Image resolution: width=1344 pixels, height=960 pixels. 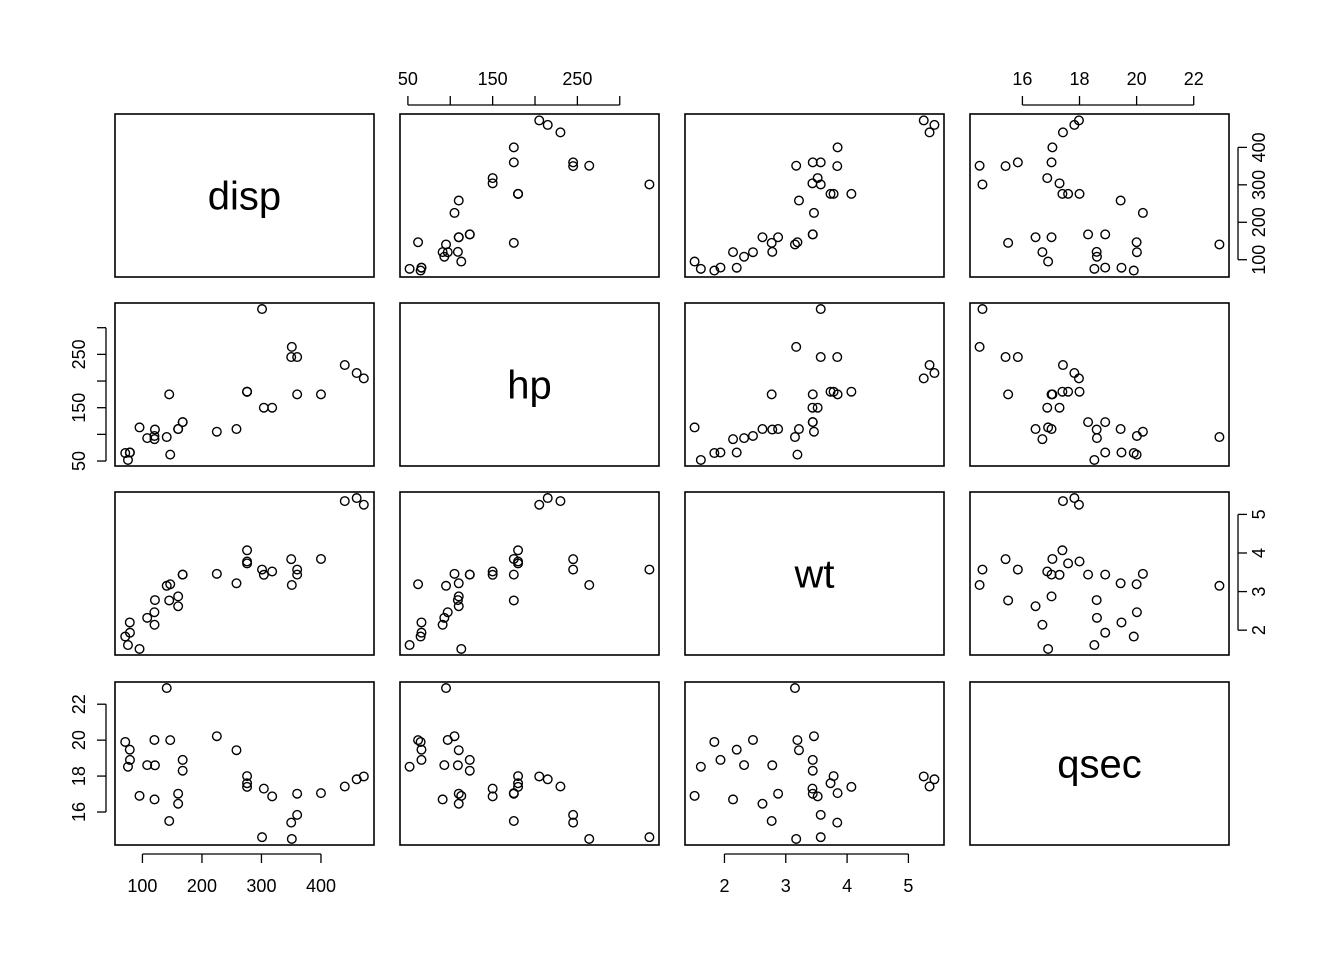 What do you see at coordinates (231, 874) in the screenshot?
I see `x-axis-bottom-disp: 100 200 300 400` at bounding box center [231, 874].